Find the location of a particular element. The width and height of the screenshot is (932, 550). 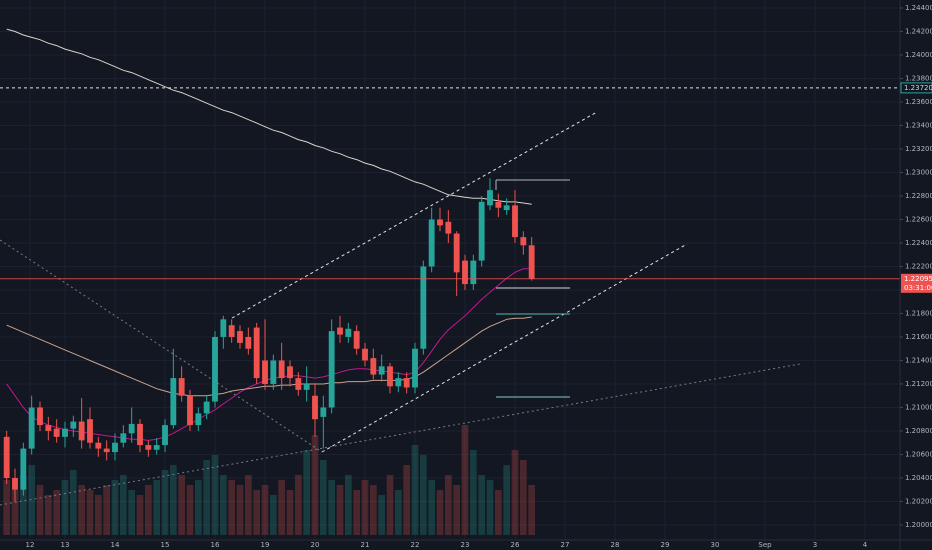

y-tick-label: 1.20200 is located at coordinates (918, 501).